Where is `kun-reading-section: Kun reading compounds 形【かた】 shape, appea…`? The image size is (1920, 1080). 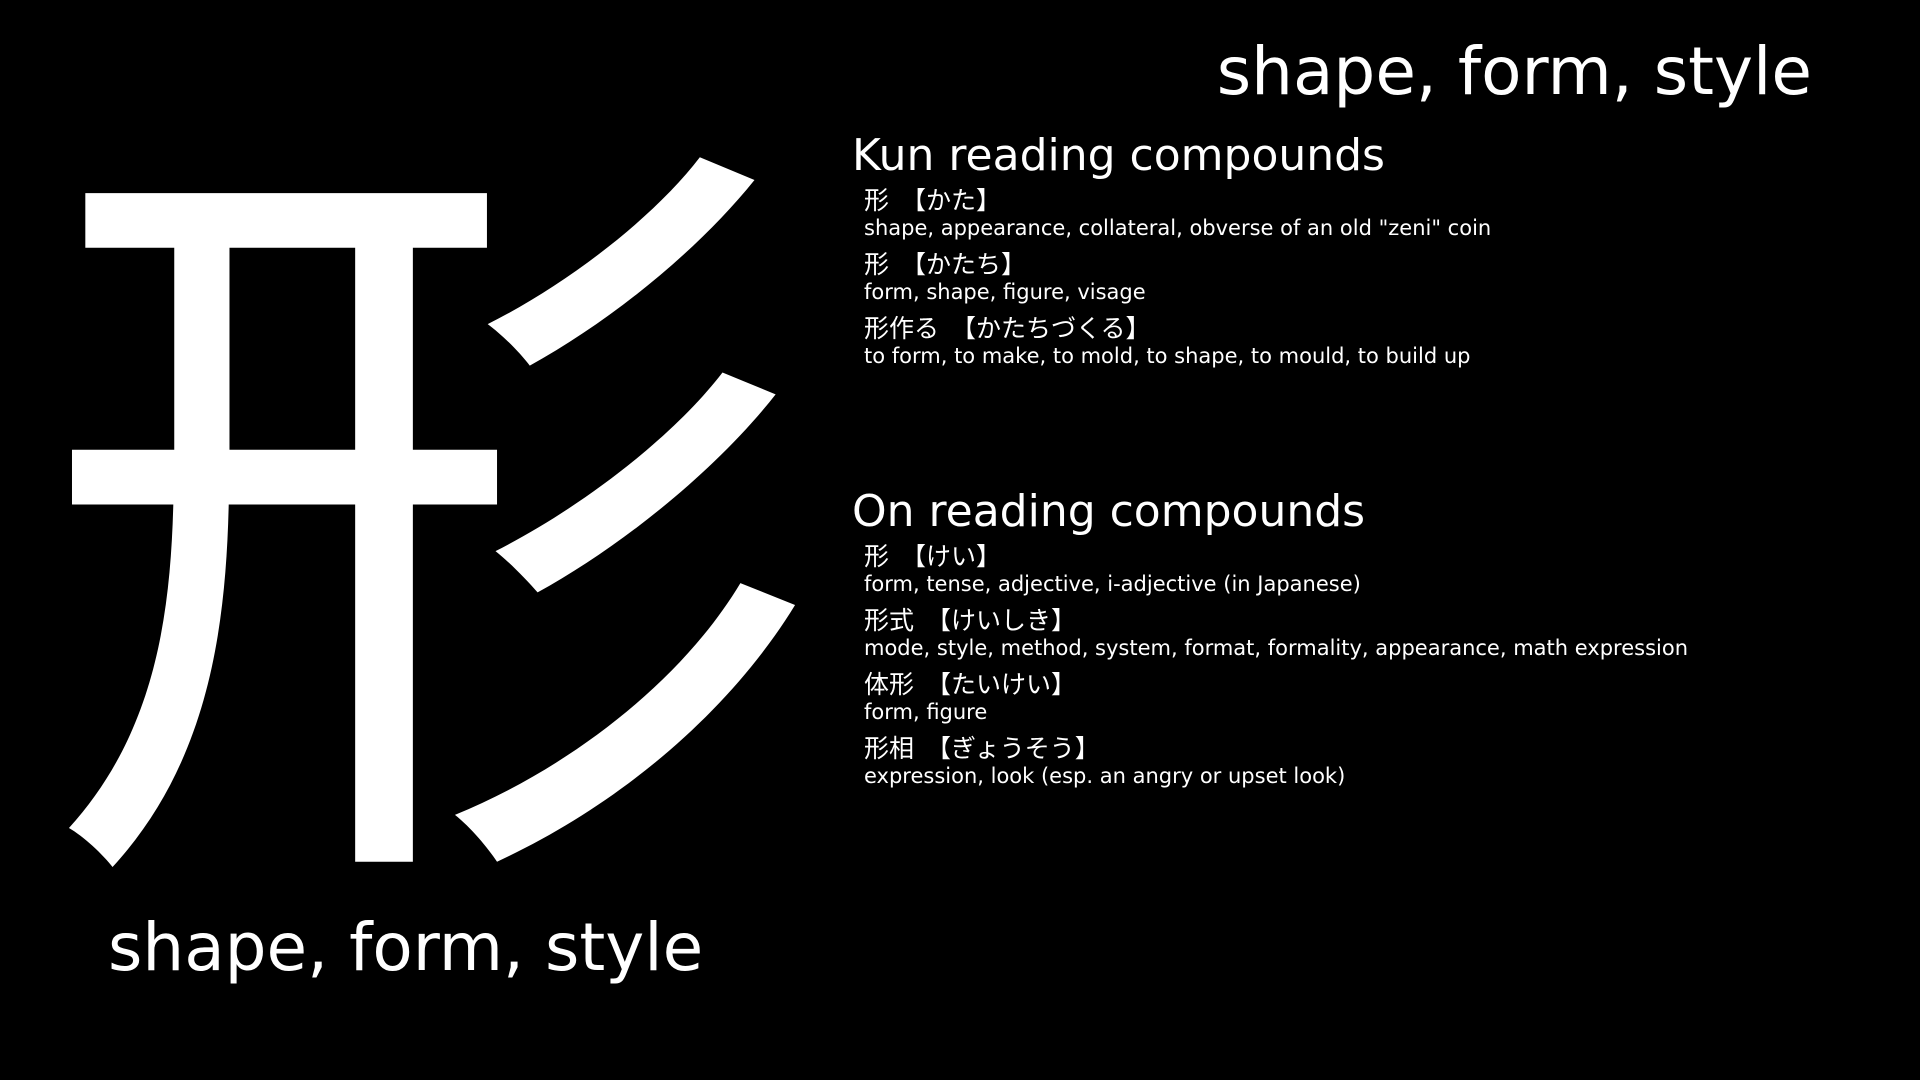
kun-reading-section: Kun reading compounds 形【かた】 shape, appea… is located at coordinates (1171, 253).